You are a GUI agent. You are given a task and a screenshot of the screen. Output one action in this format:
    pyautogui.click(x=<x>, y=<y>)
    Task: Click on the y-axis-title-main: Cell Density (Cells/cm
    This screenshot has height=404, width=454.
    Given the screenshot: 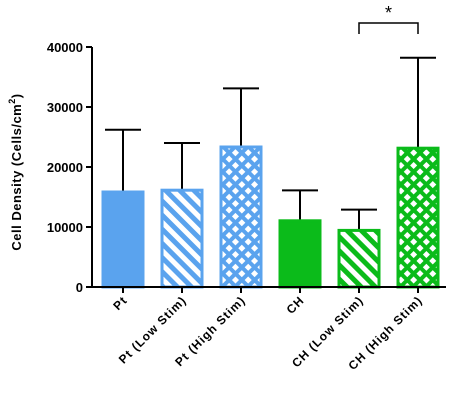 What is the action you would take?
    pyautogui.click(x=16, y=177)
    